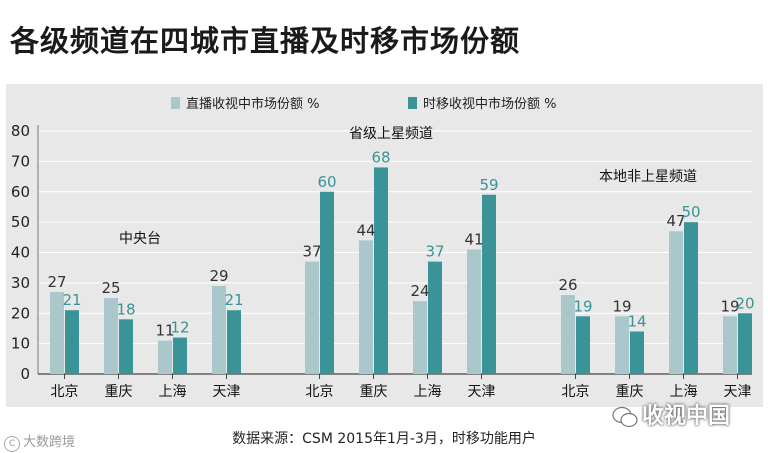 The height and width of the screenshot is (453, 768). What do you see at coordinates (365, 230) in the screenshot?
I see `data-label-live: 44` at bounding box center [365, 230].